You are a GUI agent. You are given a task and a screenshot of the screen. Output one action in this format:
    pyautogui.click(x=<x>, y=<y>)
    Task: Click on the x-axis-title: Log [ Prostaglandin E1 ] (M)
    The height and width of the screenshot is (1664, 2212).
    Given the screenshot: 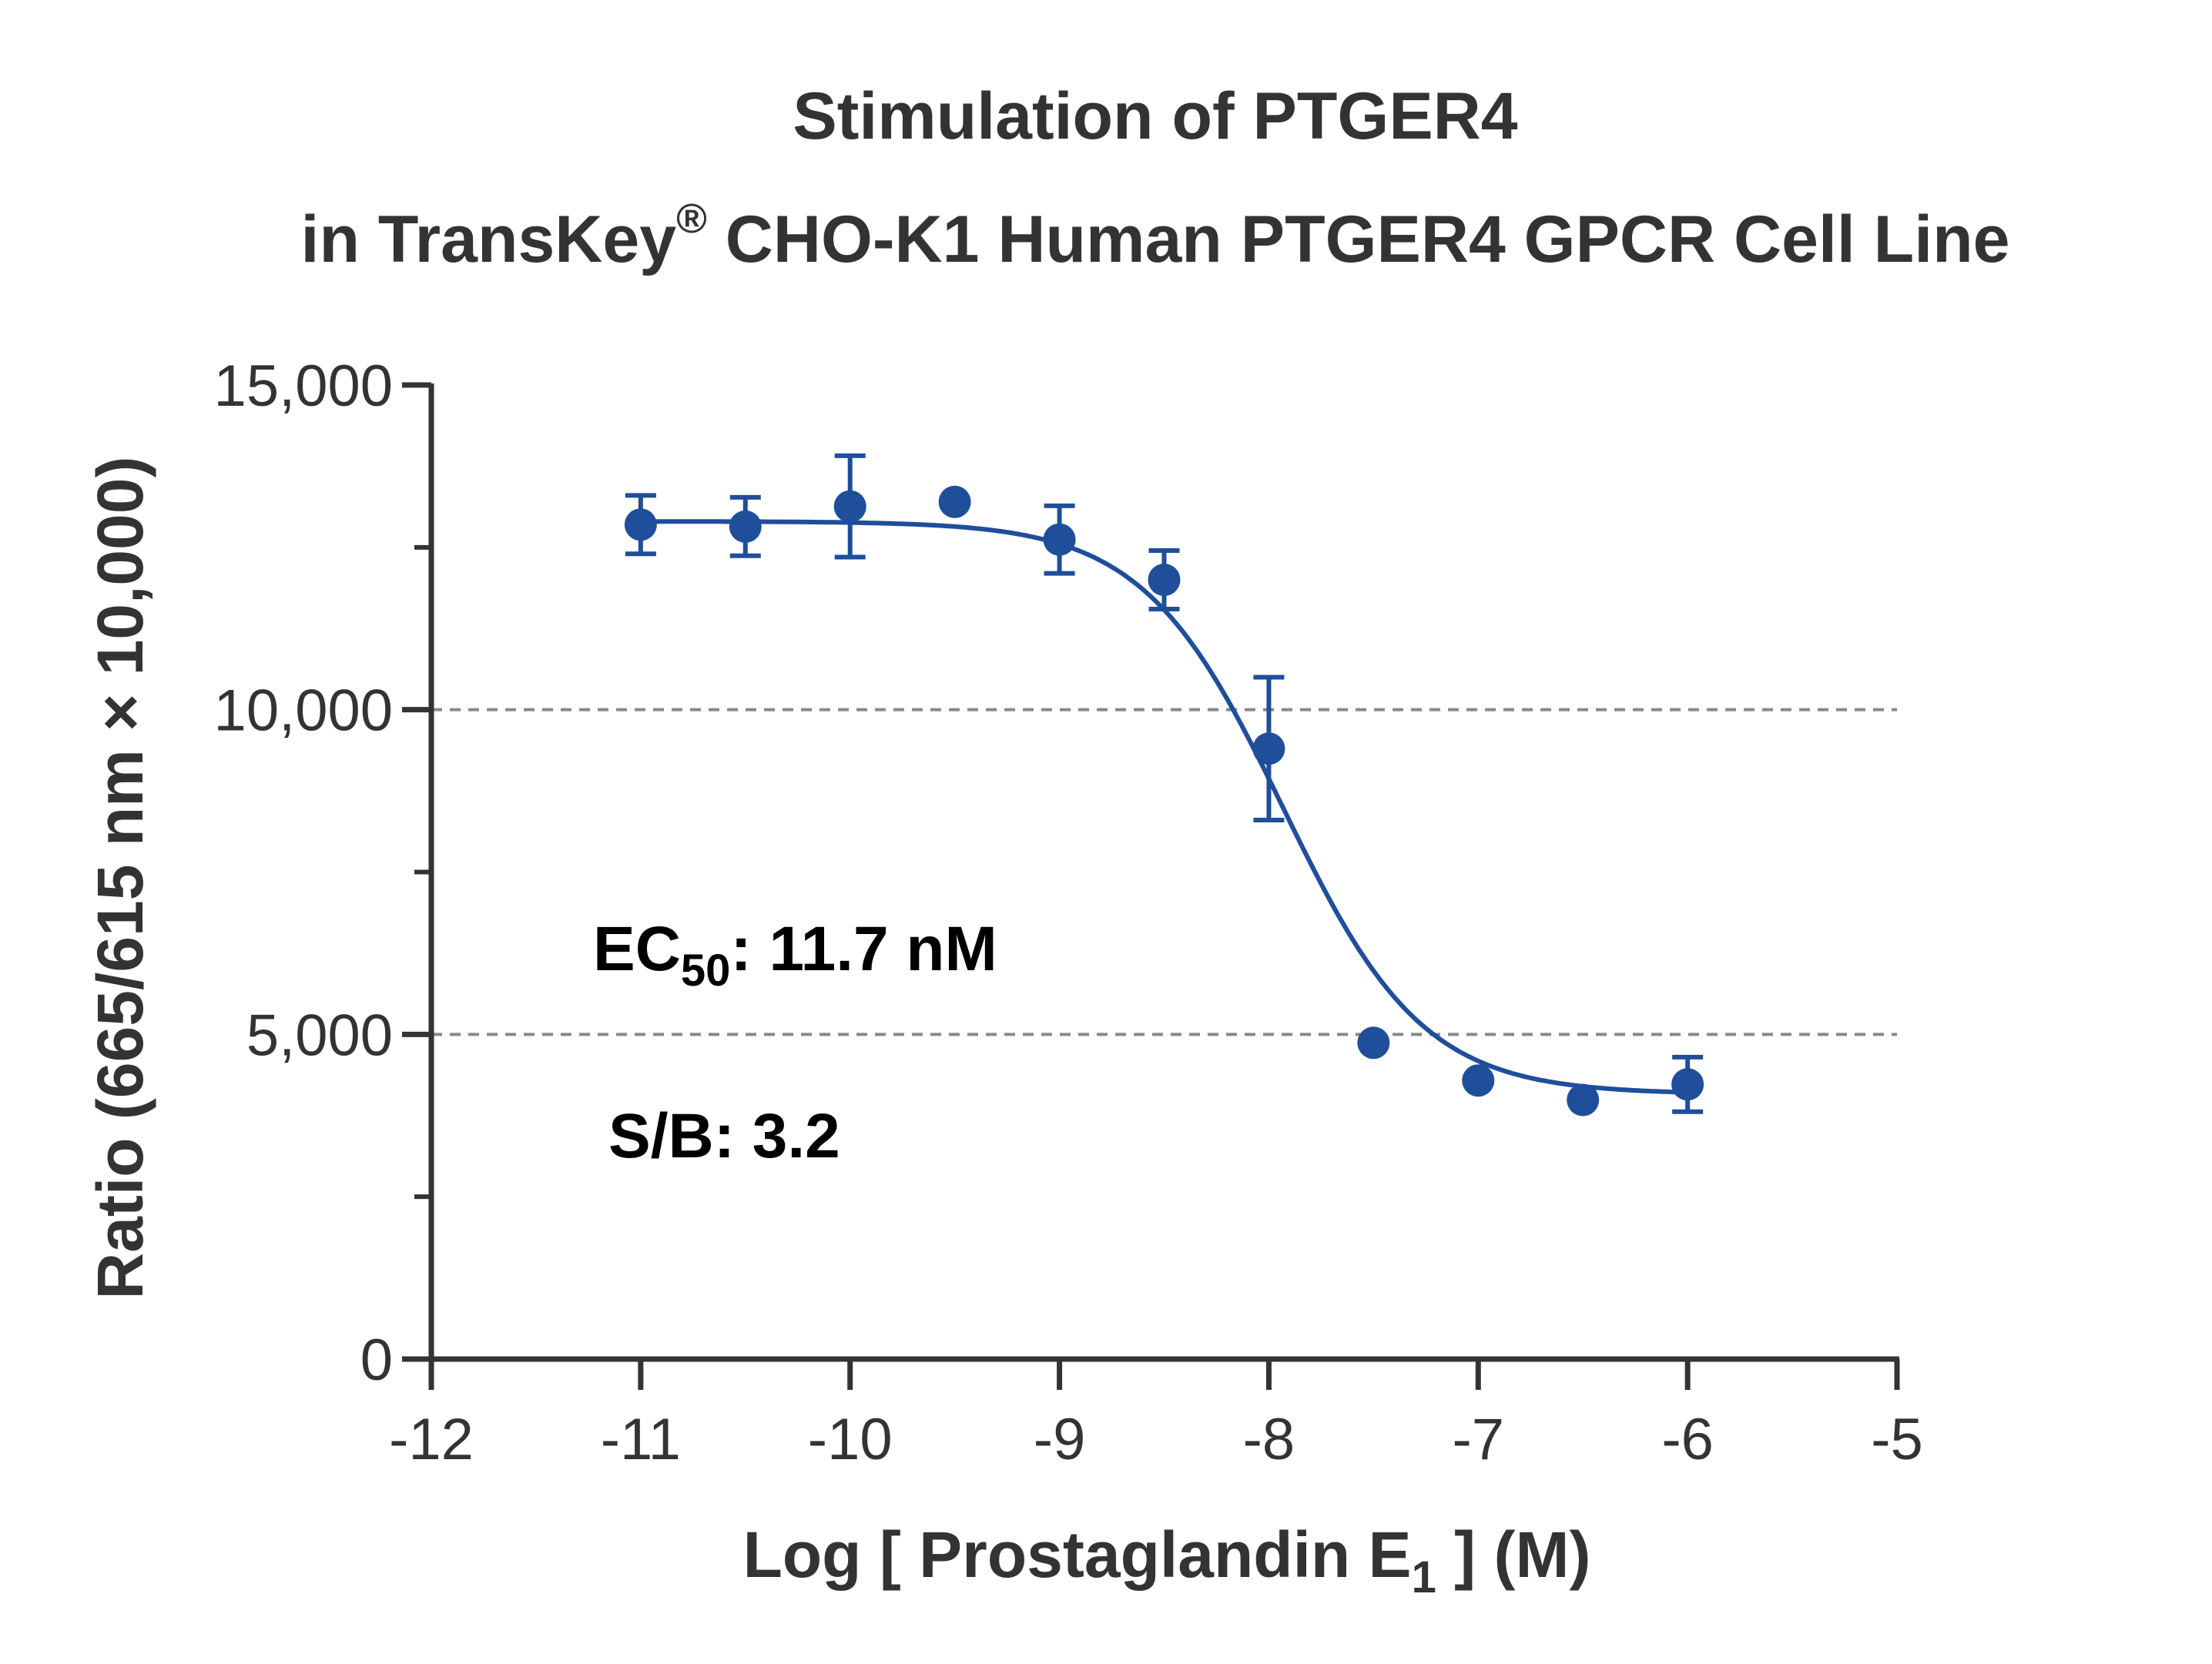 What is the action you would take?
    pyautogui.click(x=1167, y=1560)
    